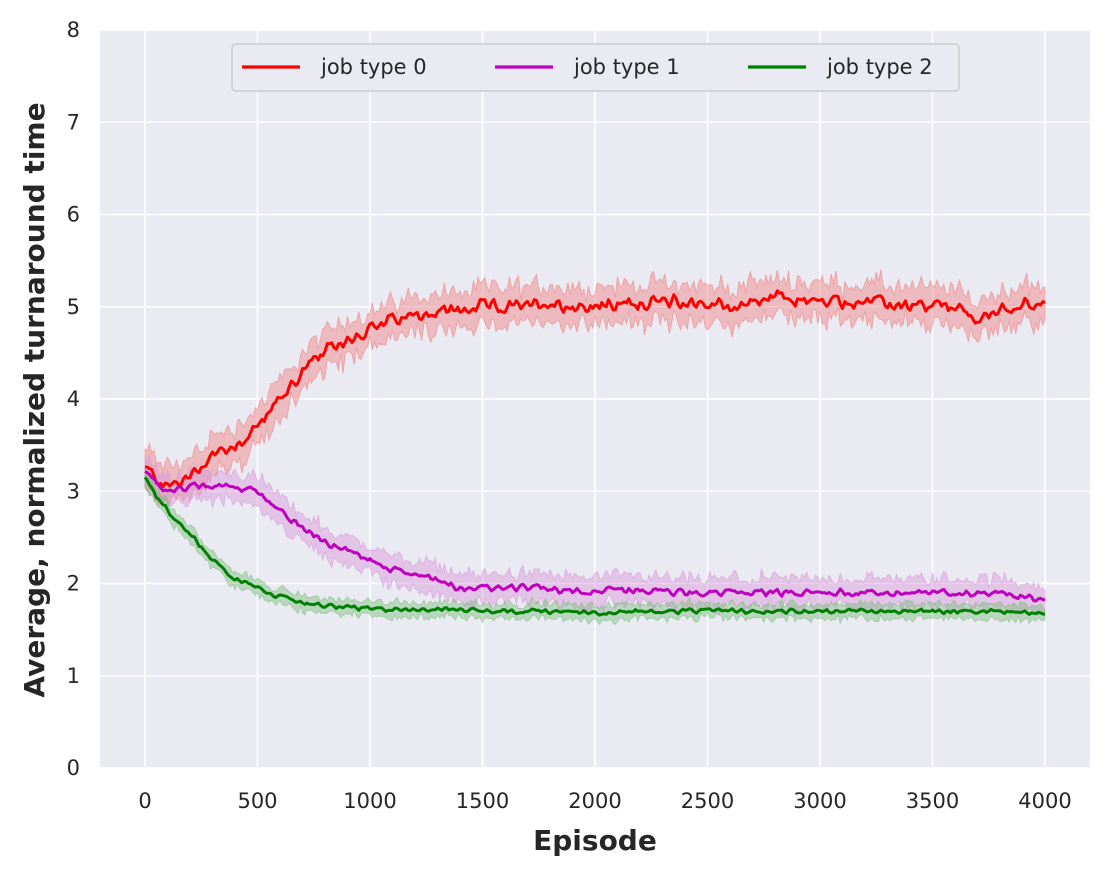 Image resolution: width=1111 pixels, height=878 pixels. Describe the element at coordinates (73, 307) in the screenshot. I see `y-tick-label: 5` at that location.